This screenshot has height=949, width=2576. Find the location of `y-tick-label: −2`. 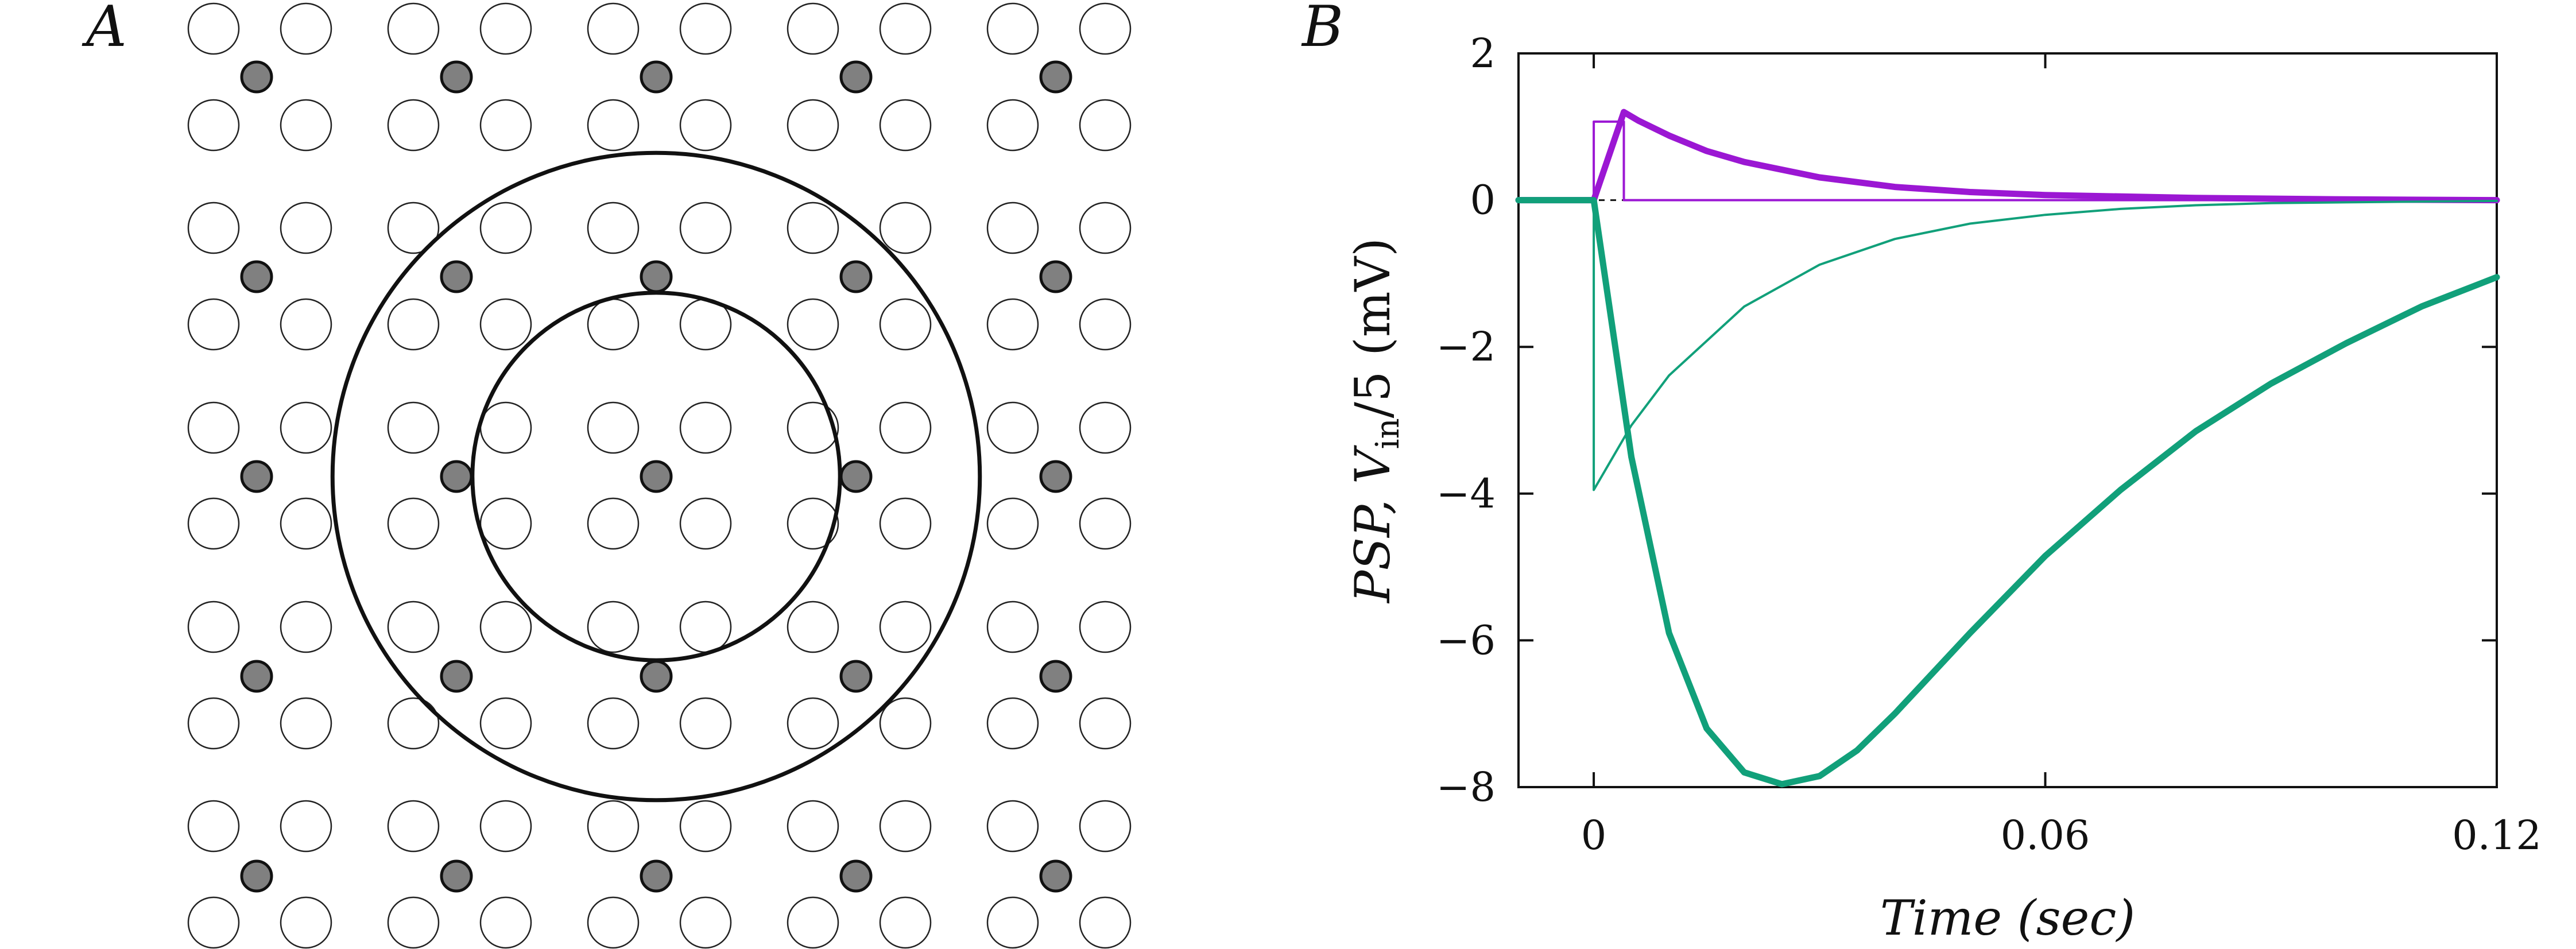

y-tick-label: −2 is located at coordinates (1466, 347).